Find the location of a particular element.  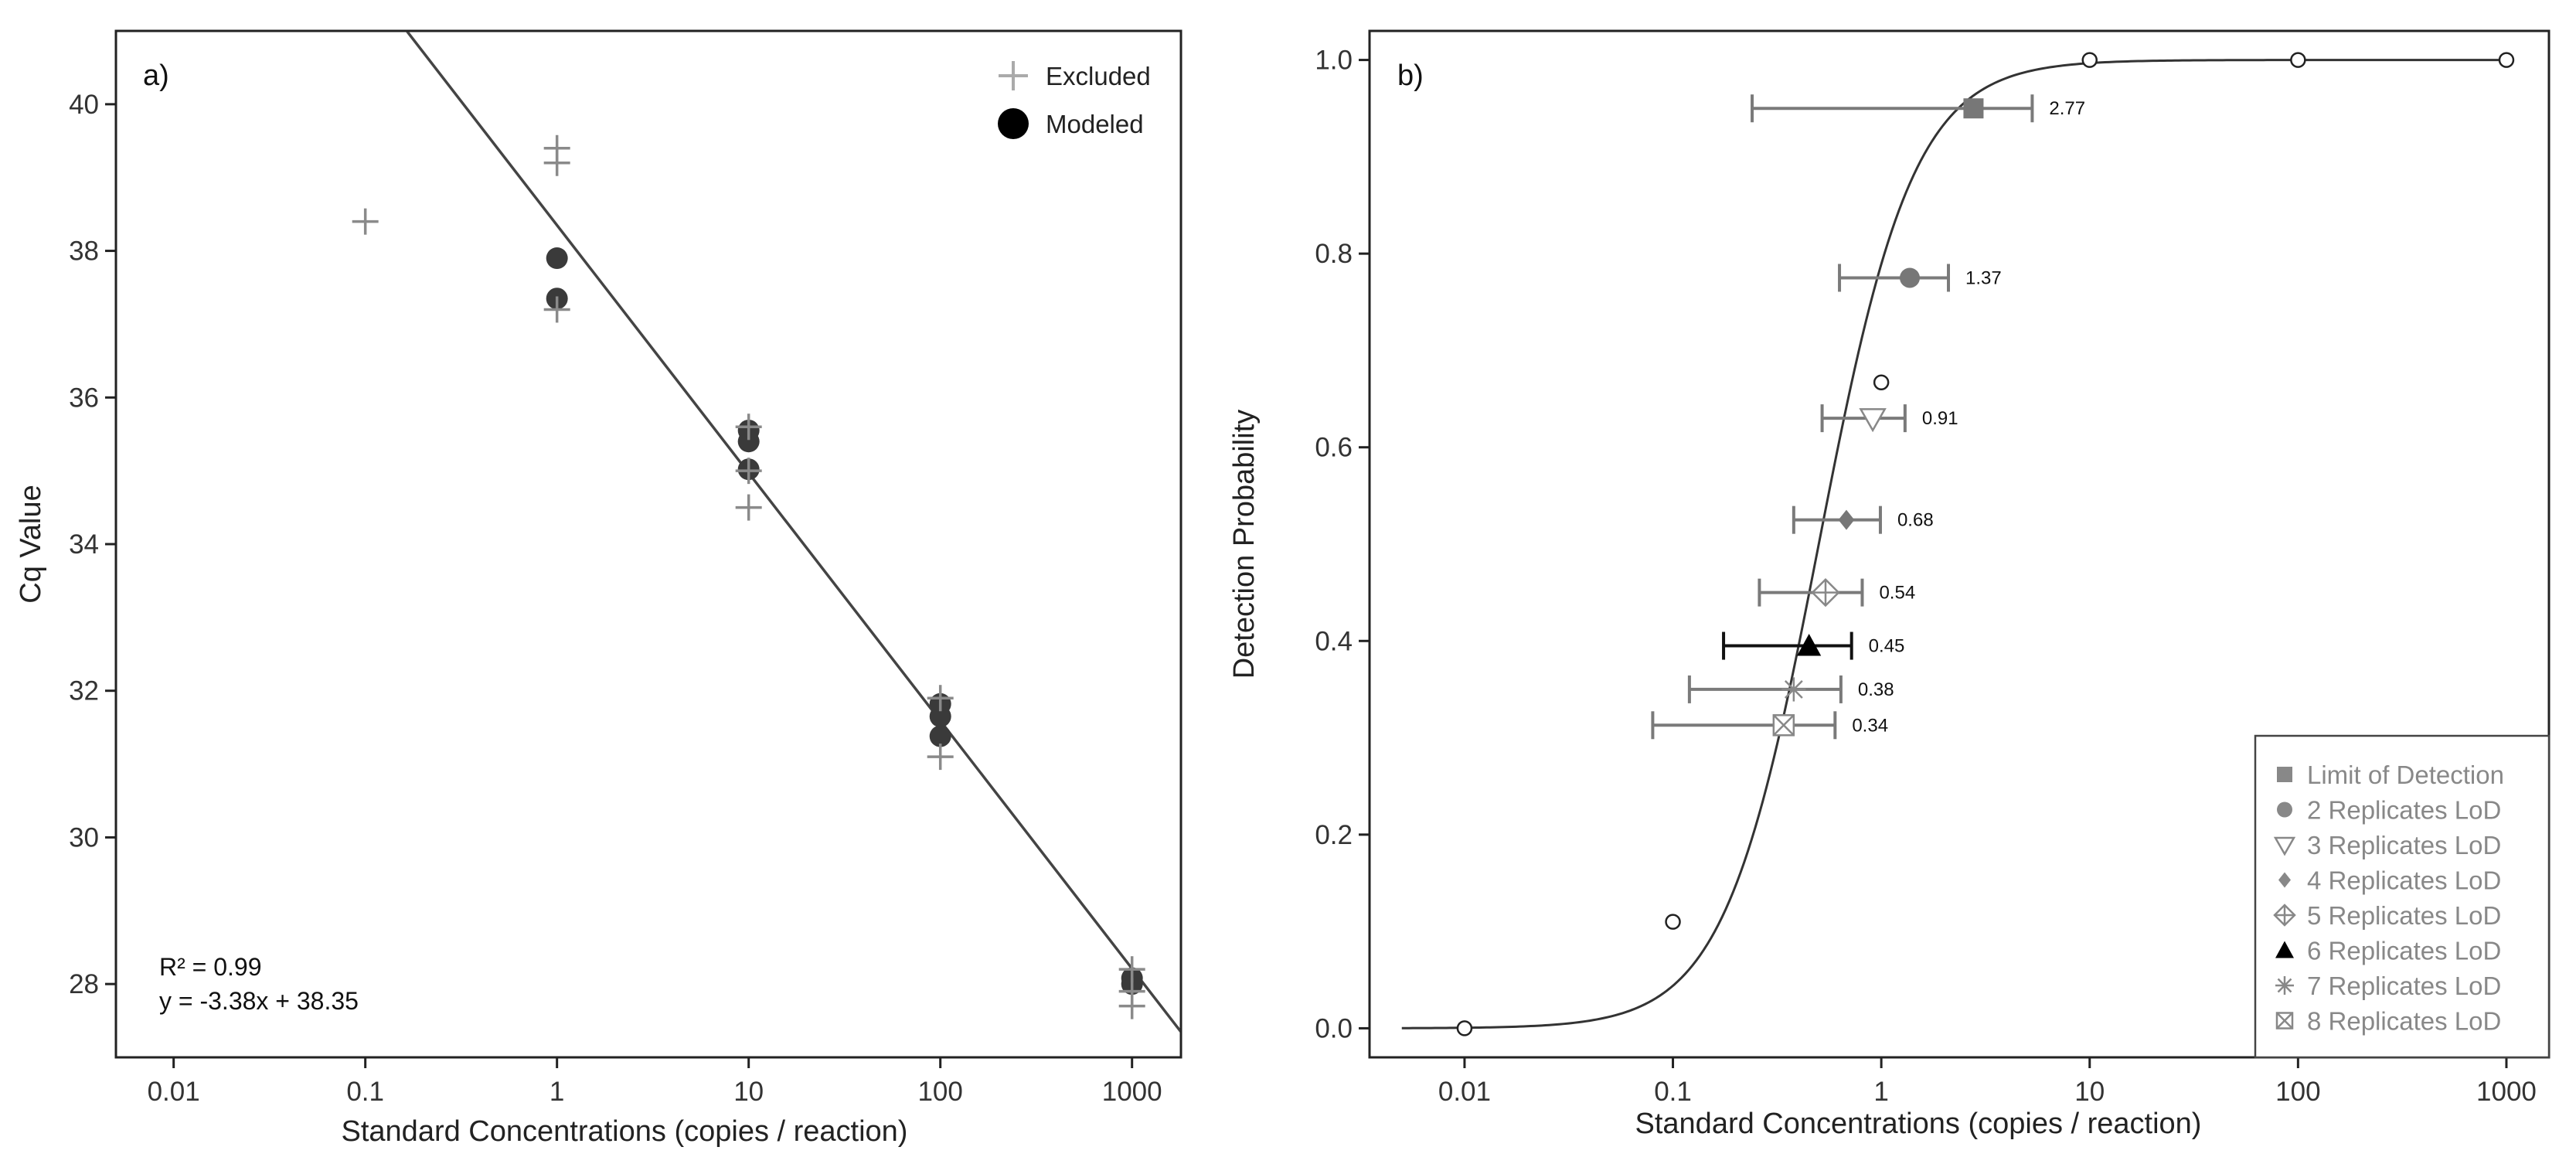

panel-b-legend-box is located at coordinates (2402, 897).